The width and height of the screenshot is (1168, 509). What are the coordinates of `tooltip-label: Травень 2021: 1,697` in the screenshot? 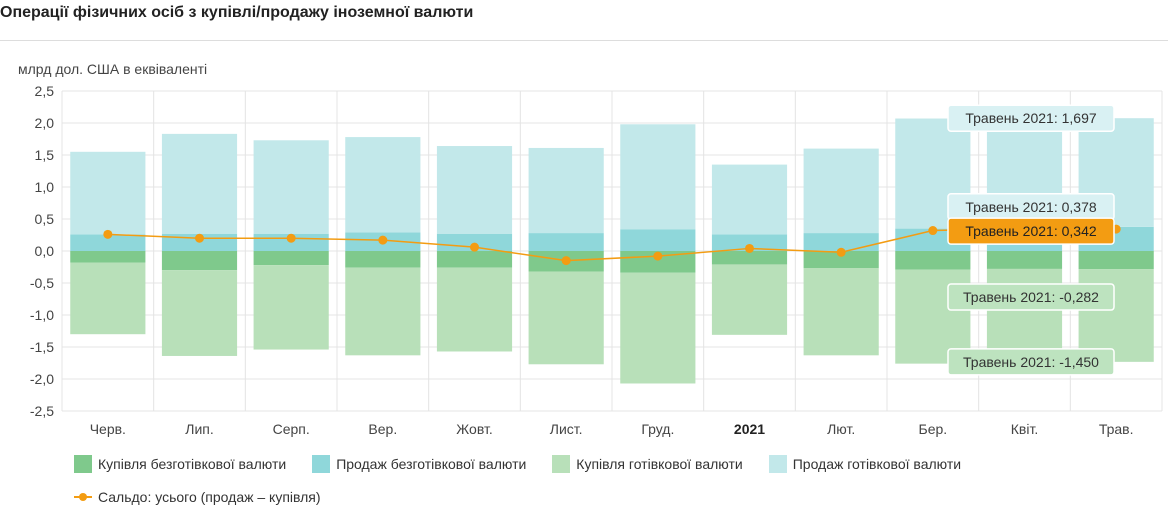 It's located at (1030, 118).